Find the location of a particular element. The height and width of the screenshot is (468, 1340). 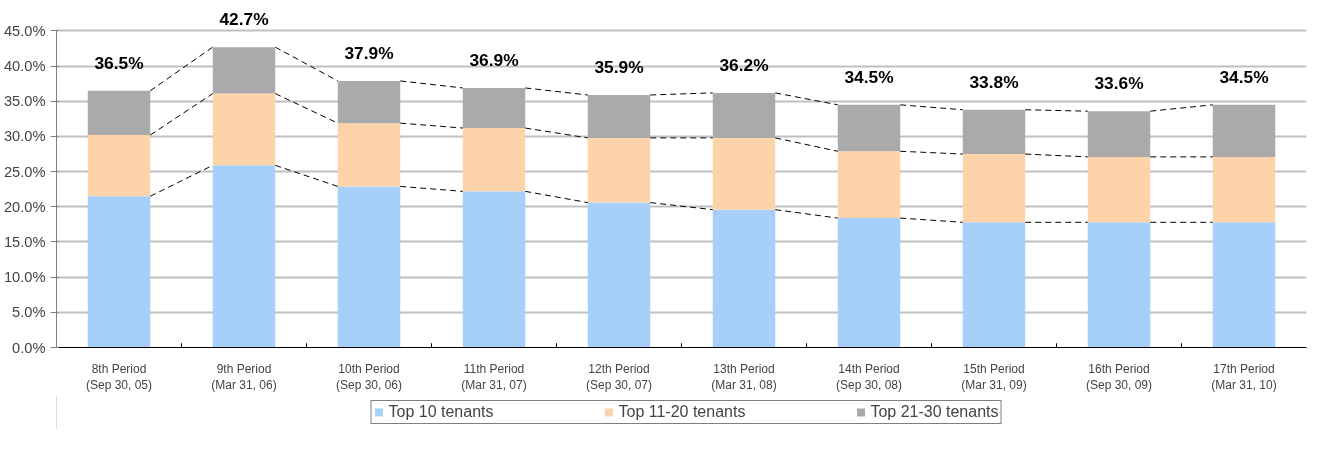

total-label: 35.9% is located at coordinates (619, 66).